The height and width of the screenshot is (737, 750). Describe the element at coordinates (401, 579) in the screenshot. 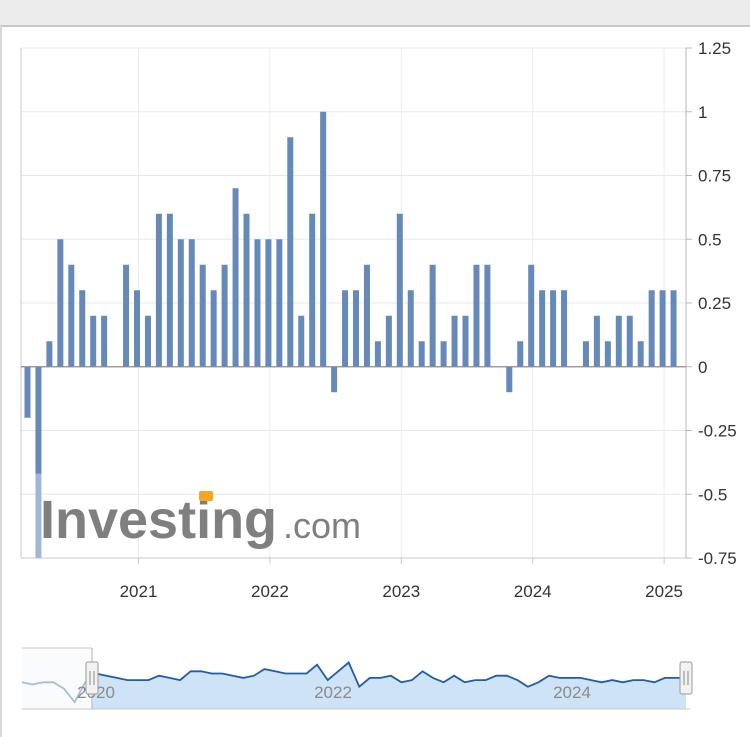

I see `x-axis: 2021 2022 2023 2024 2025` at that location.